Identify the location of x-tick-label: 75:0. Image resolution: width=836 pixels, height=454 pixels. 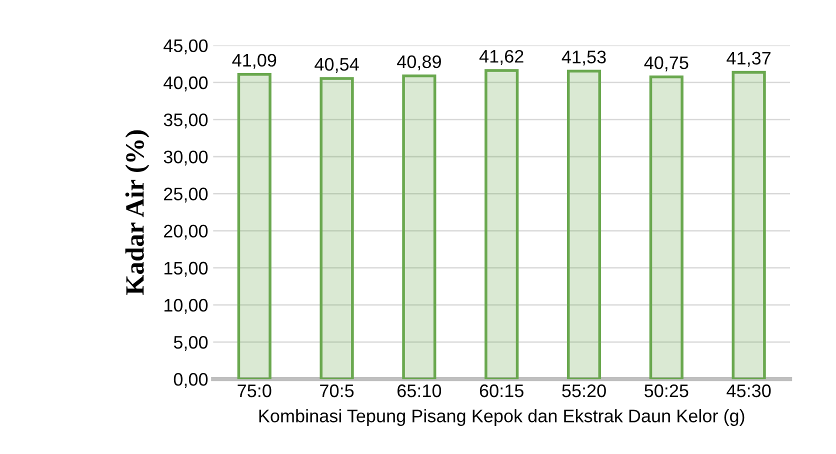
(255, 391).